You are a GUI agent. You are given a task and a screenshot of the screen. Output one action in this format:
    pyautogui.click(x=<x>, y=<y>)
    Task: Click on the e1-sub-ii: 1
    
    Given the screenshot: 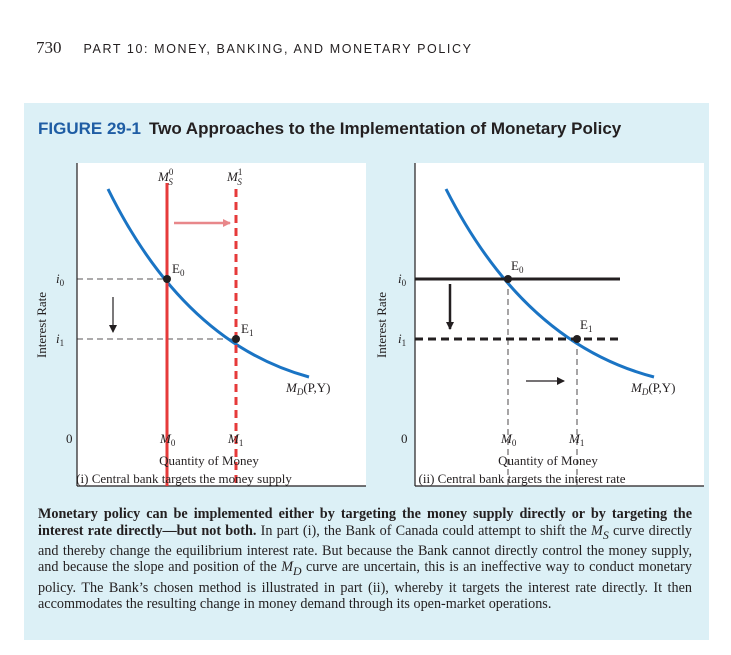 What is the action you would take?
    pyautogui.click(x=590, y=329)
    